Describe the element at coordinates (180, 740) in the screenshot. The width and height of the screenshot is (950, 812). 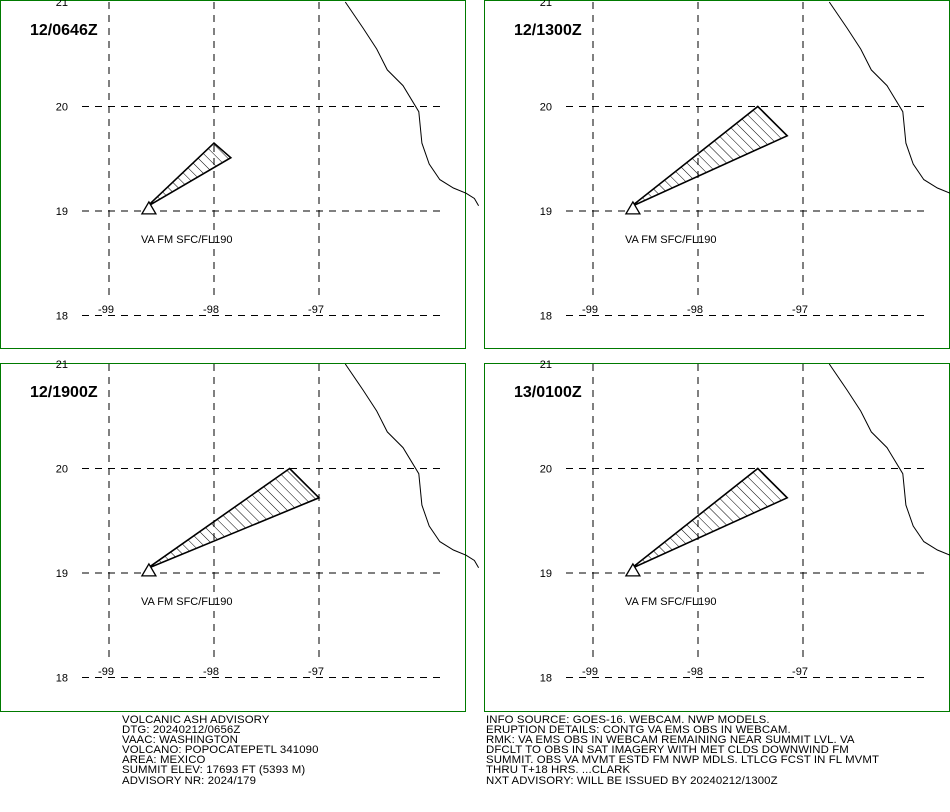
I see `advisory-vaac: VAAC: WASHINGTON` at that location.